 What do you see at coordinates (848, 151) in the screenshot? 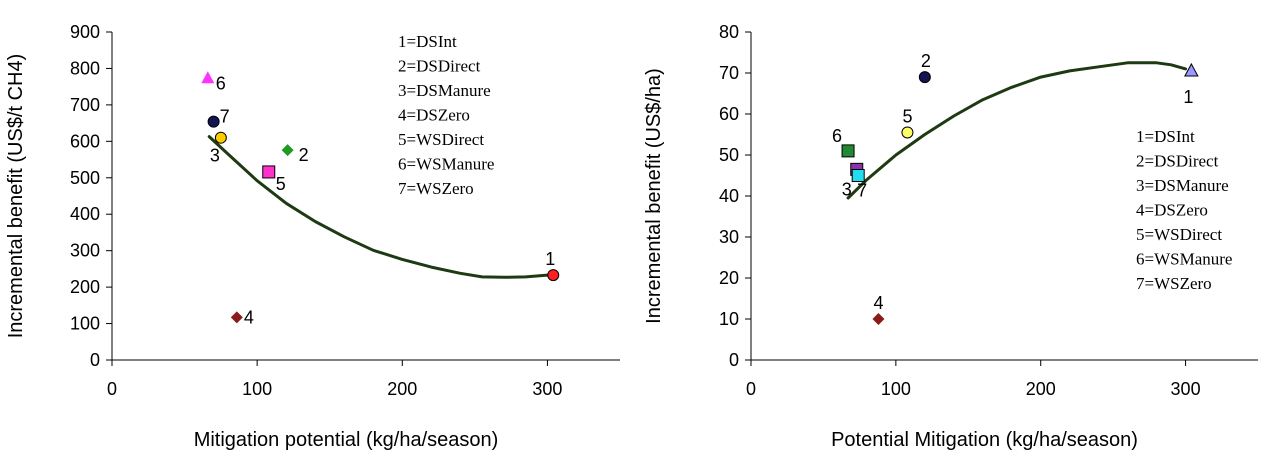
I see `point-6-square-marker` at bounding box center [848, 151].